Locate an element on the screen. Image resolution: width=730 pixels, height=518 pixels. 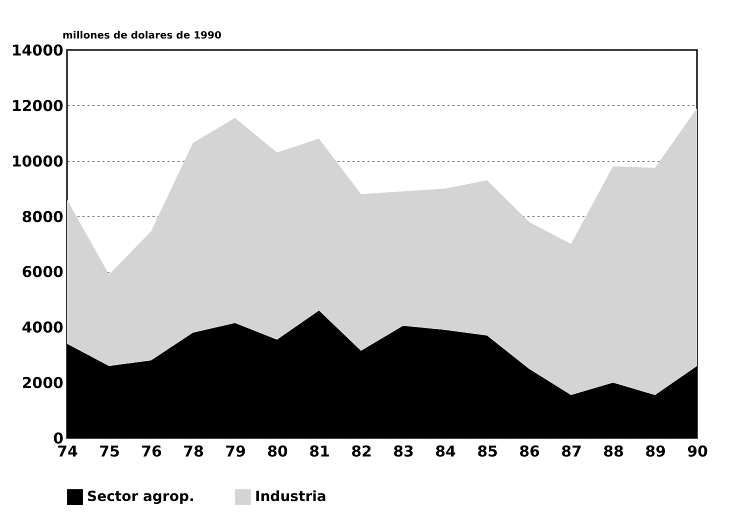
x-tick-label: 88 is located at coordinates (613, 451).